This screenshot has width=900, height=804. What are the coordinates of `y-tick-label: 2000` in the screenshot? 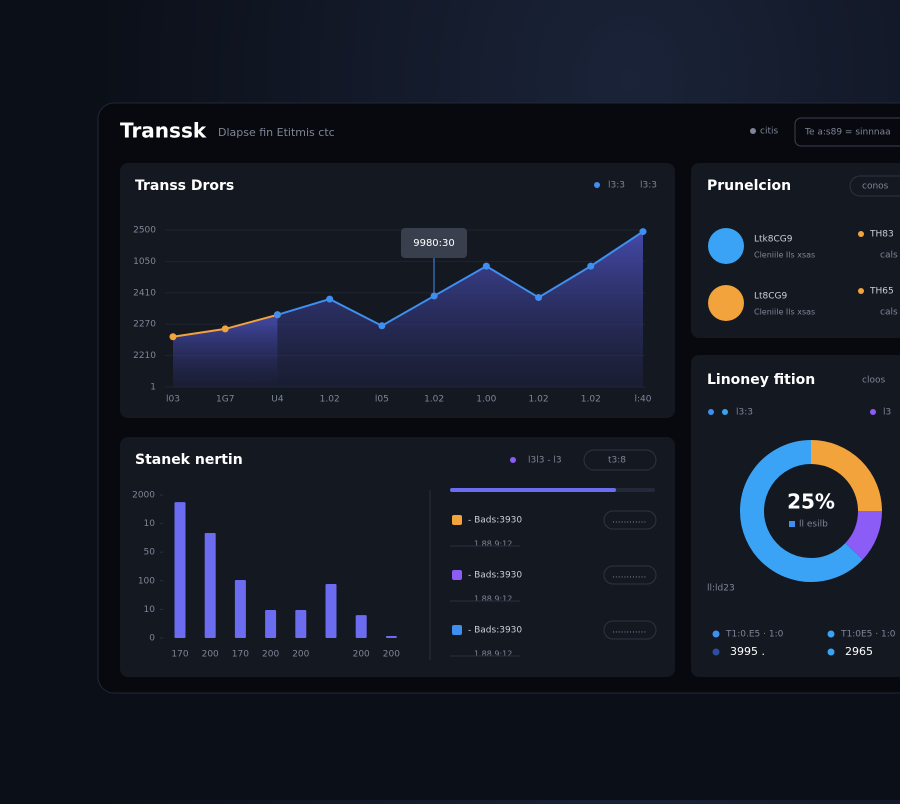 It's located at (143, 496).